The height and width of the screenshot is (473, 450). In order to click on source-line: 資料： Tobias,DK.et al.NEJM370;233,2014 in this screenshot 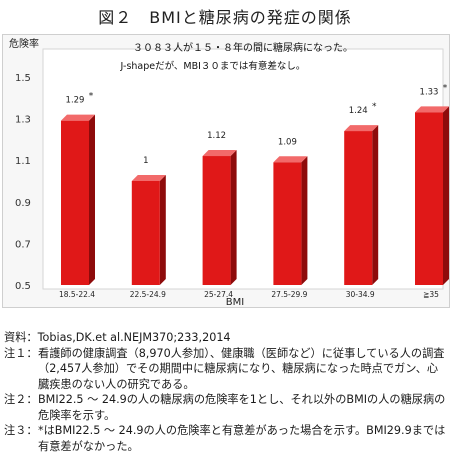, I will do `click(226, 338)`.